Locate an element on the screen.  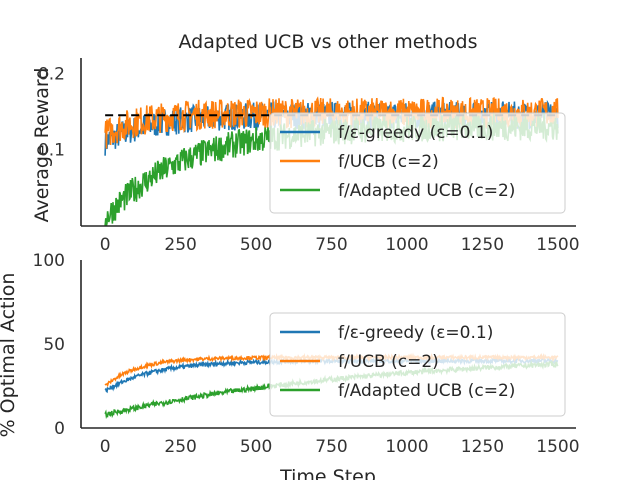
y-tick-label: 100 is located at coordinates (49, 261).